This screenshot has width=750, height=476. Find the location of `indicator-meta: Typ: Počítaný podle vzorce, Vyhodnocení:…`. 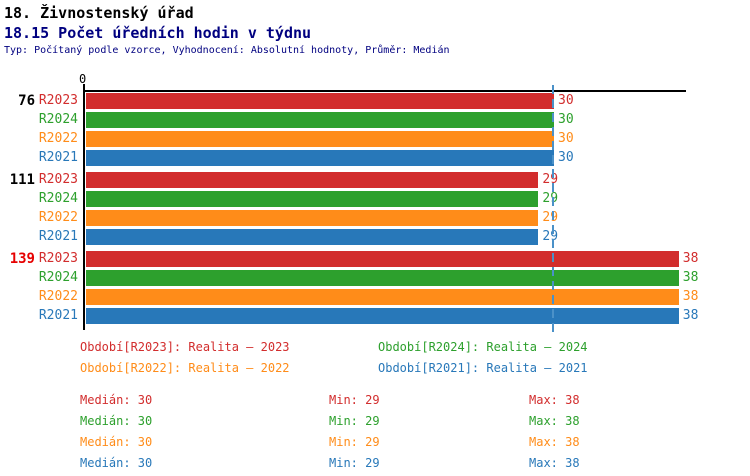

indicator-meta: Typ: Počítaný podle vzorce, Vyhodnocení:… is located at coordinates (227, 50).